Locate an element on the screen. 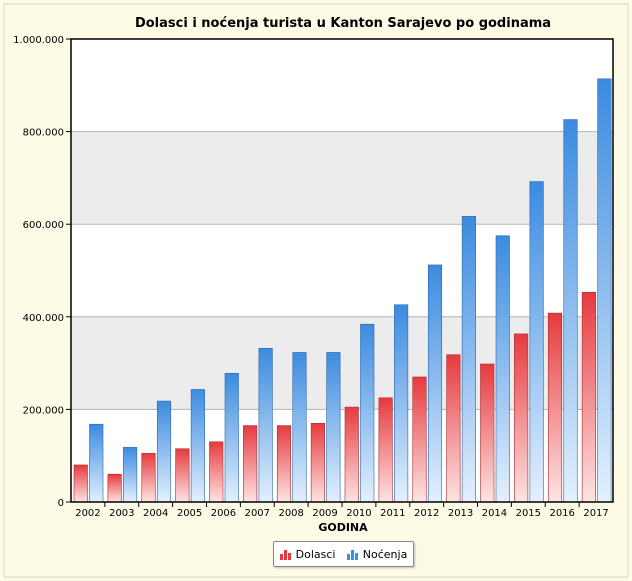 The image size is (632, 581). bar-dolasci: Dolasci 2012: 270000 is located at coordinates (419, 439).